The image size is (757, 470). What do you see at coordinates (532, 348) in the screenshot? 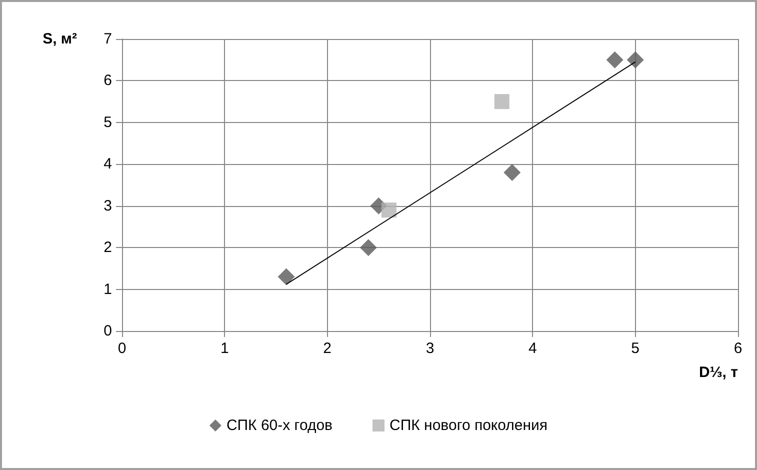
I see `x-tick-label: 4` at bounding box center [532, 348].